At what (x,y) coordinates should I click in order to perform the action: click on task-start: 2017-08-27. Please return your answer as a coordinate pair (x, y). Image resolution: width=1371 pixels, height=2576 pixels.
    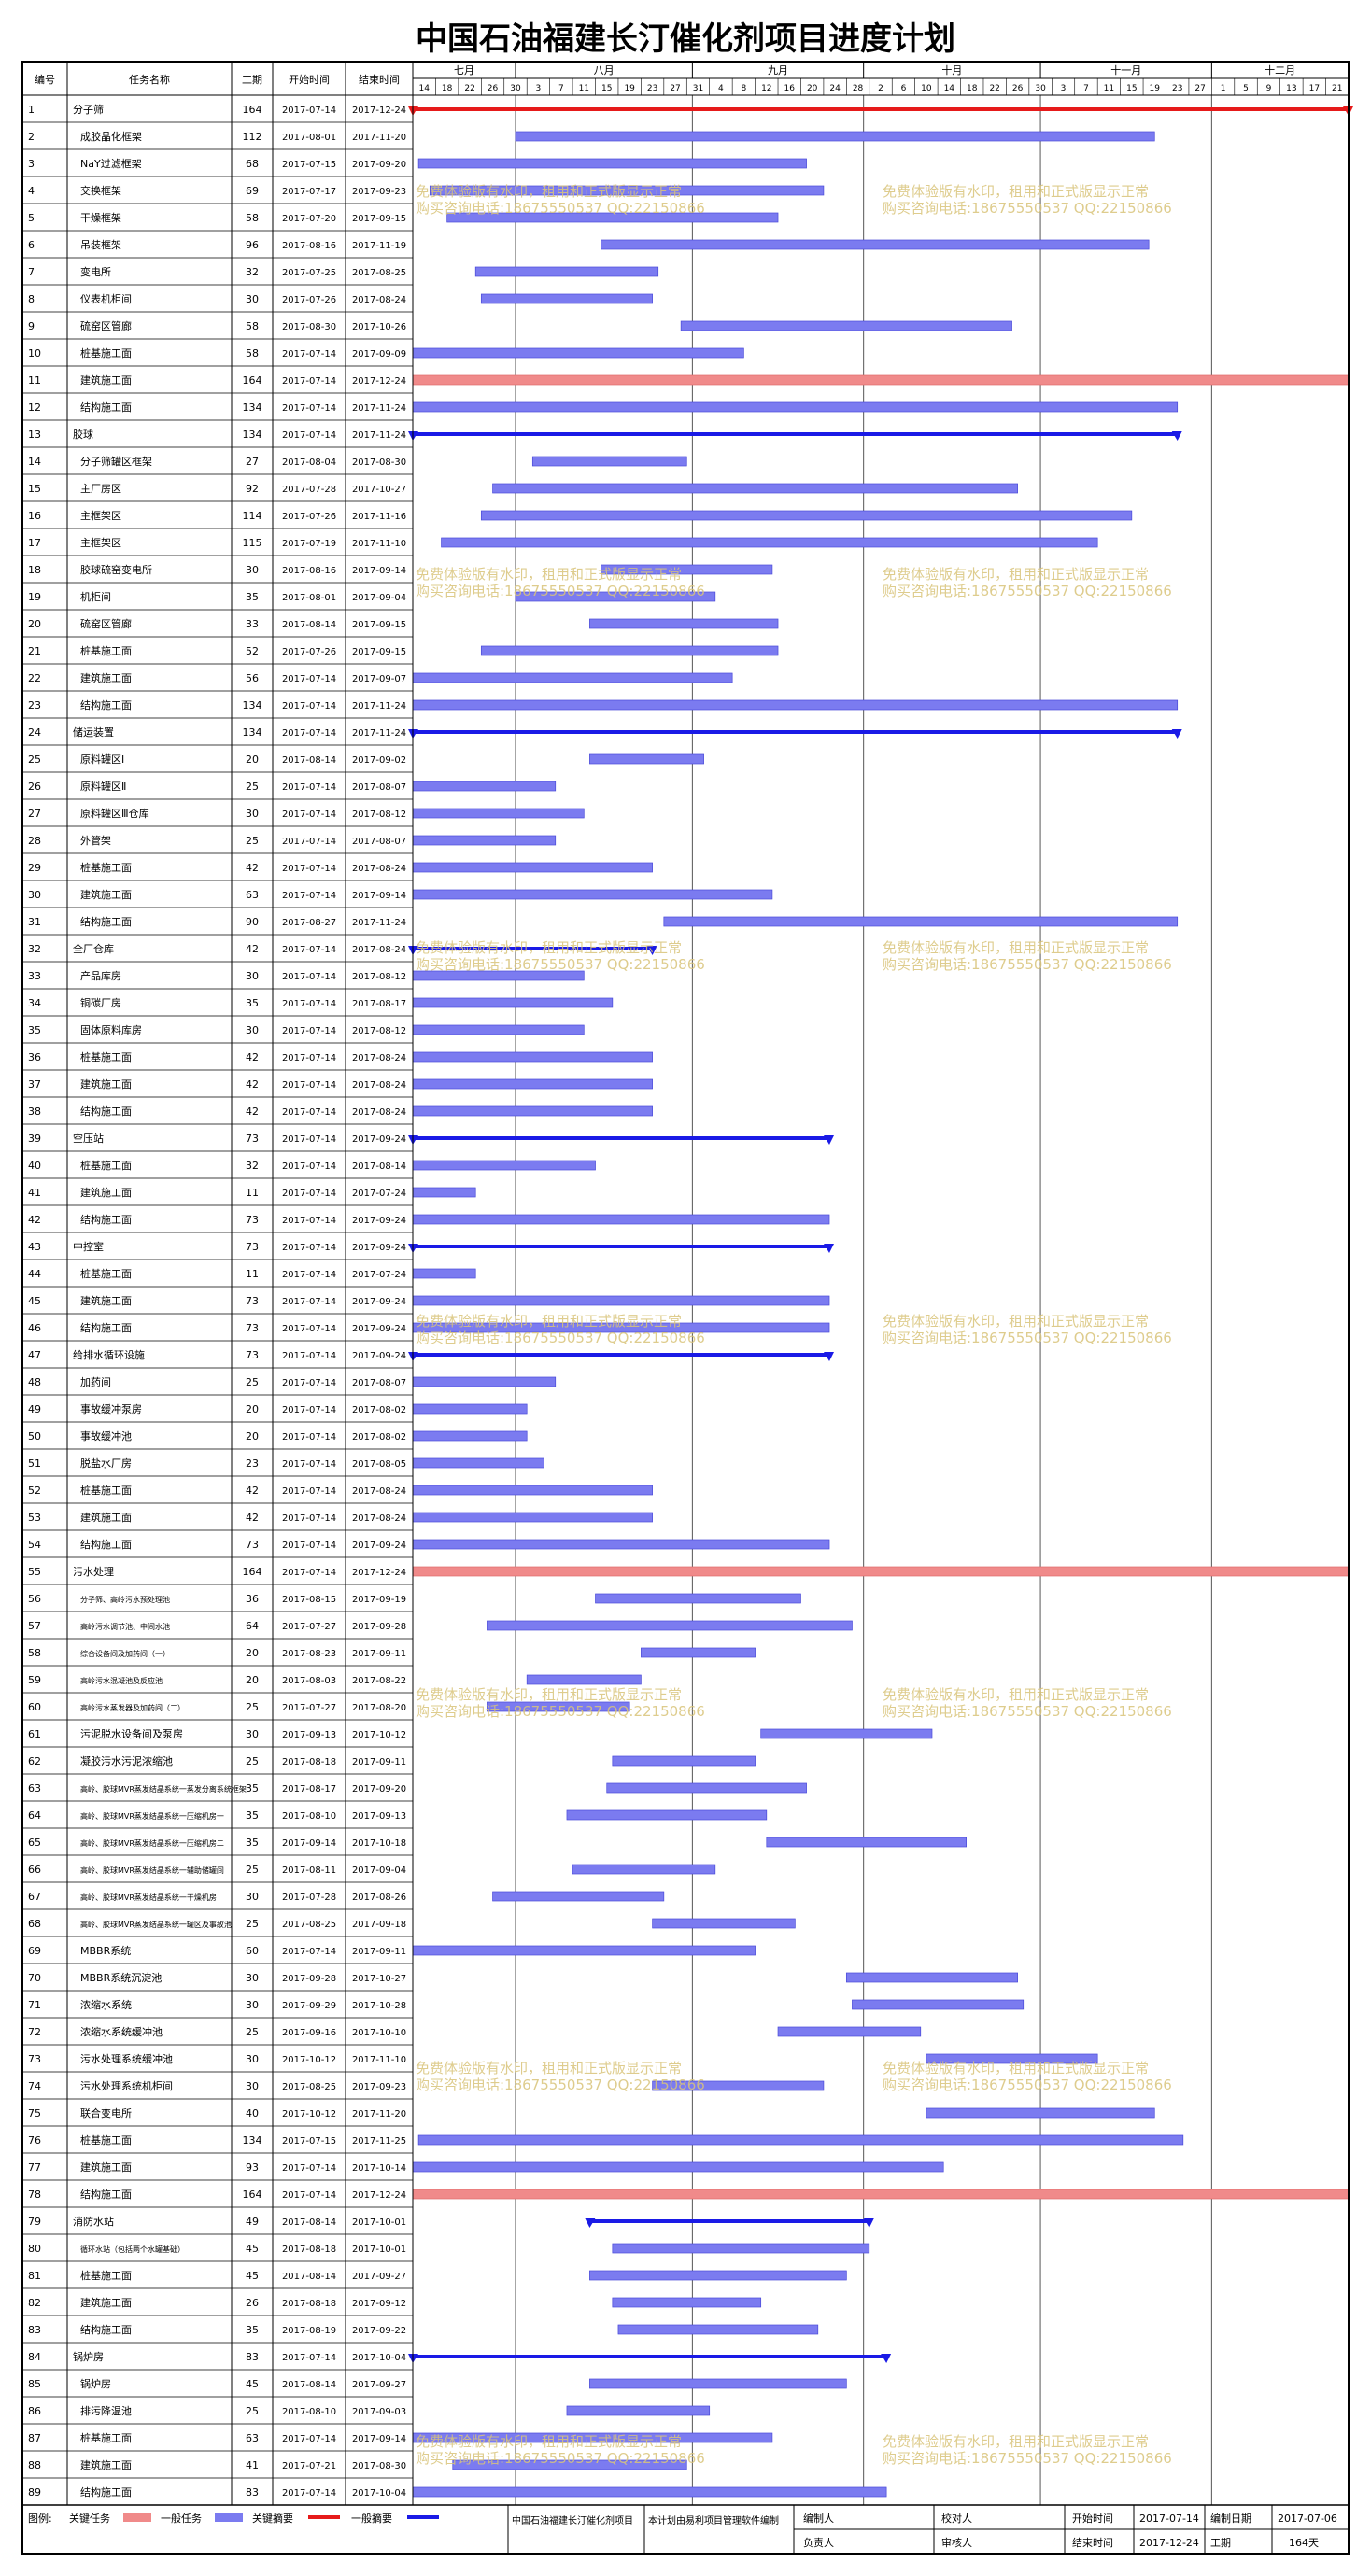
    Looking at the image, I should click on (309, 923).